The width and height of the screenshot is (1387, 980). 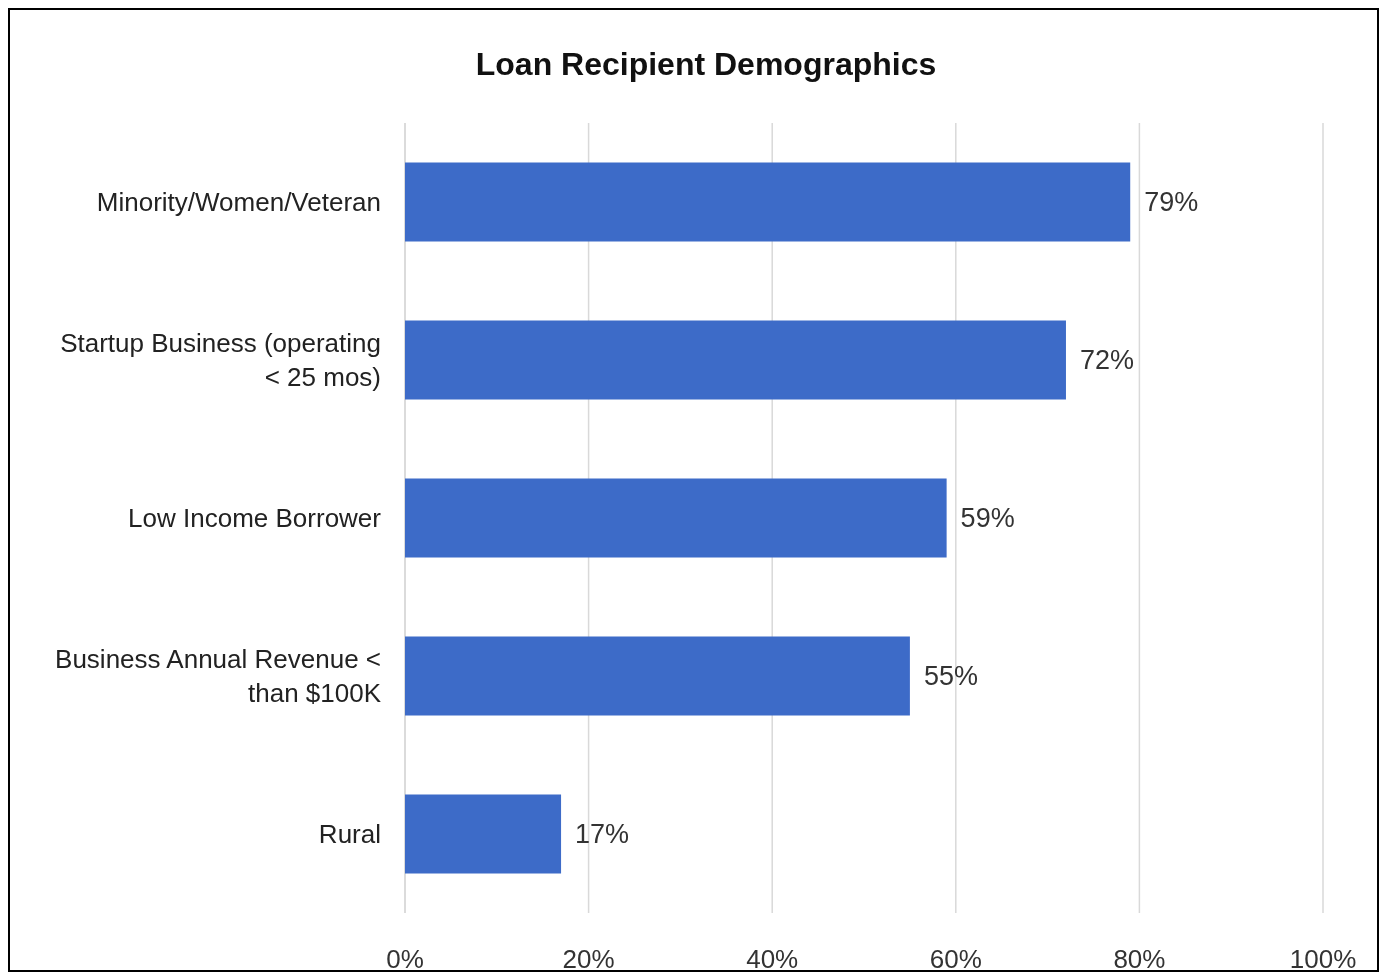 What do you see at coordinates (218, 676) in the screenshot?
I see `y-tick-label: Business Annual Revenue < than $100K` at bounding box center [218, 676].